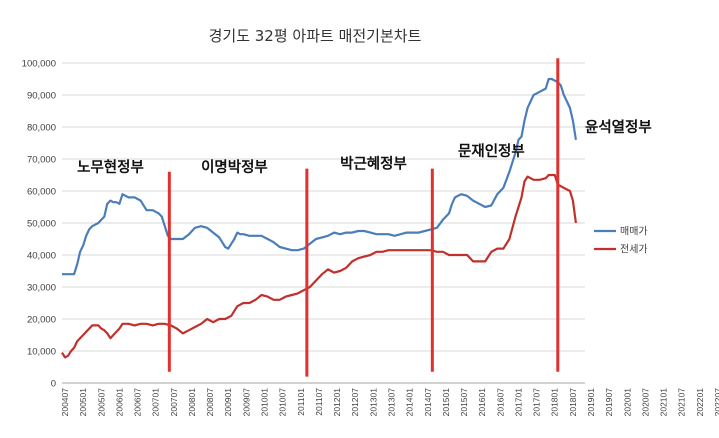 The image size is (719, 438). I want to click on x-tick-label: 200407, so click(65, 402).